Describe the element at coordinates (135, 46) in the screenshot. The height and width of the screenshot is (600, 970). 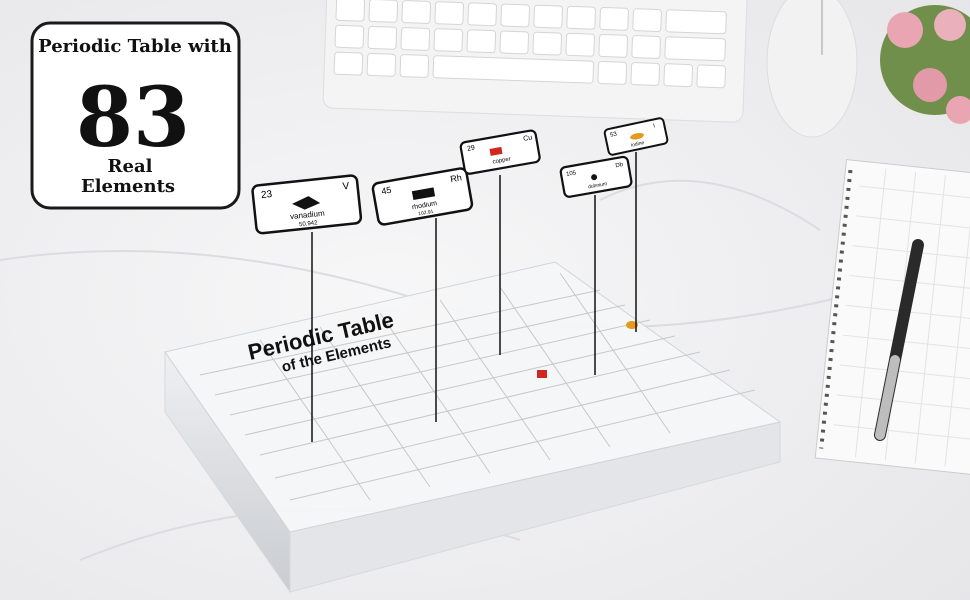
I see `badge-line1: Periodic Table with` at that location.